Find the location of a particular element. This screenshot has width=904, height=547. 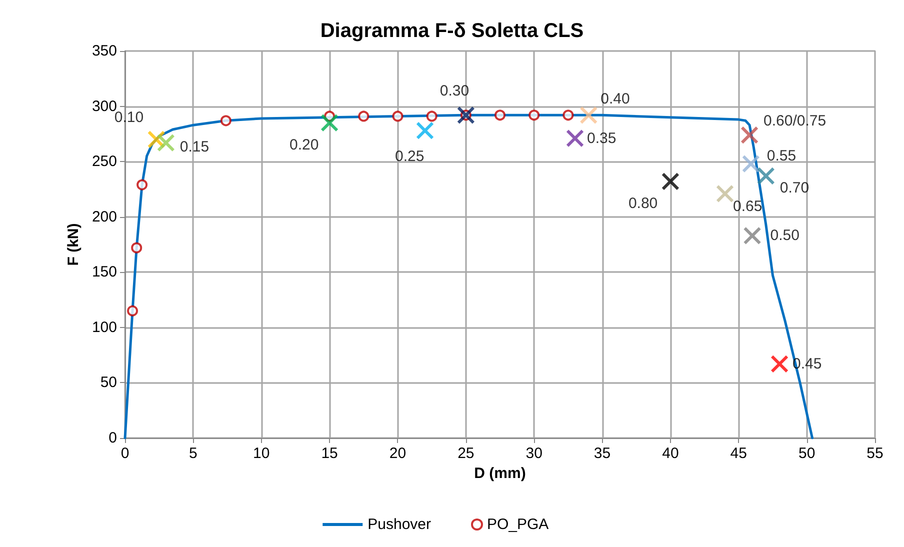

series-label: 0.40 is located at coordinates (615, 99).